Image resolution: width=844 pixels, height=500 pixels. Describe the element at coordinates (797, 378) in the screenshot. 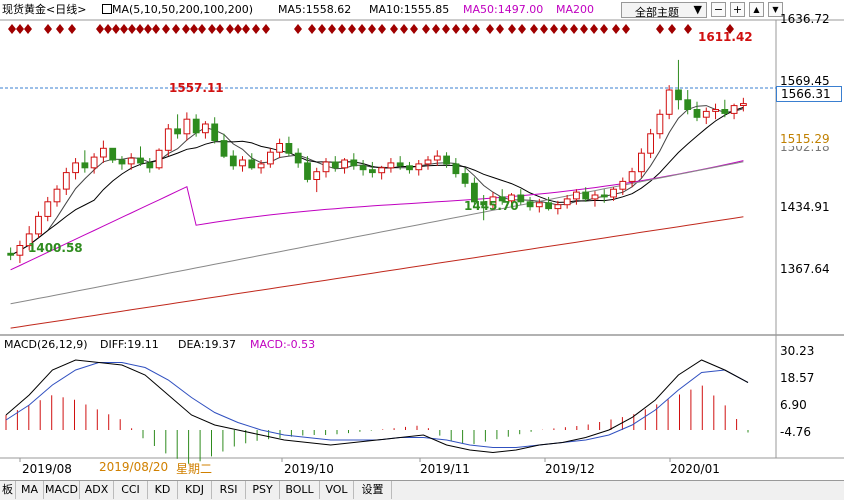

I see `macd-axis-label: 18.57` at that location.